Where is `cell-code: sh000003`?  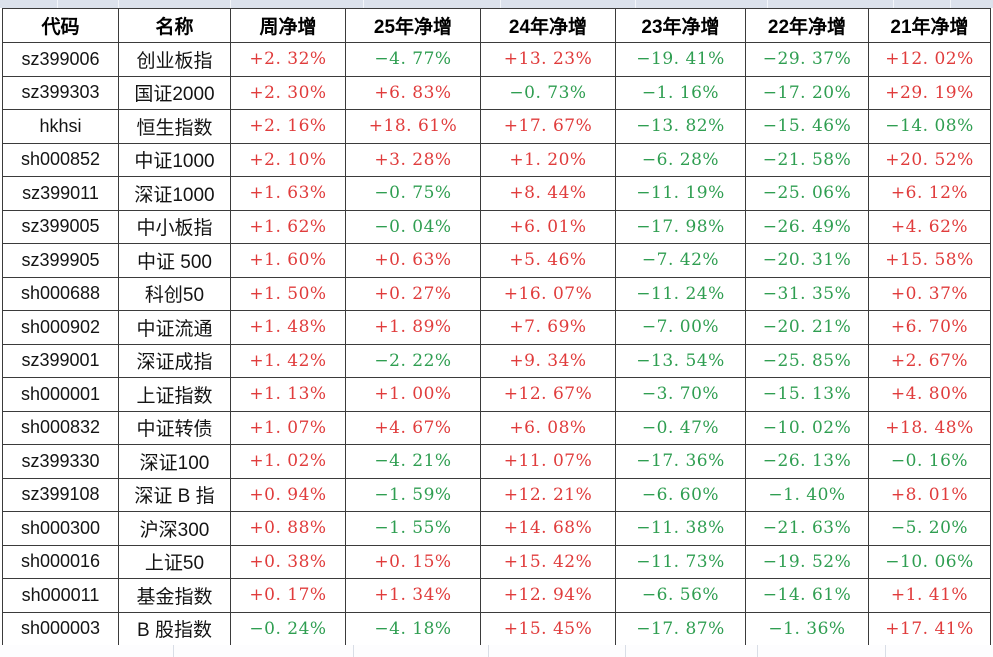 cell-code: sh000003 is located at coordinates (60, 628).